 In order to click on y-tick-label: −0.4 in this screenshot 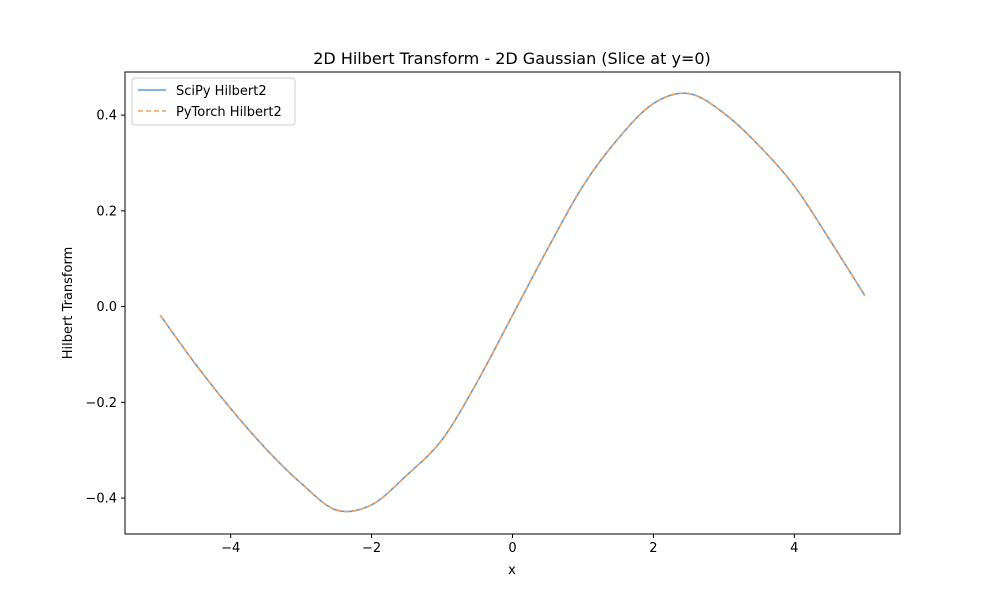, I will do `click(101, 499)`.